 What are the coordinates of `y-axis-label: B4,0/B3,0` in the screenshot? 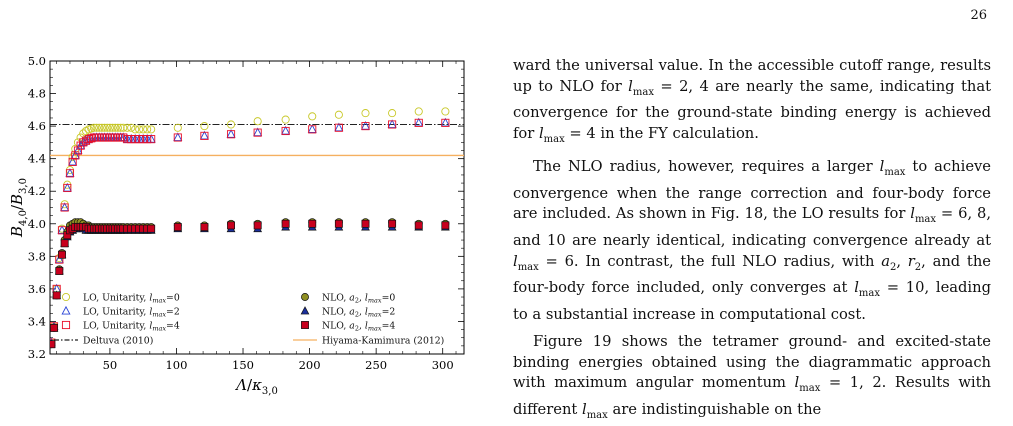 It's located at (18, 208).